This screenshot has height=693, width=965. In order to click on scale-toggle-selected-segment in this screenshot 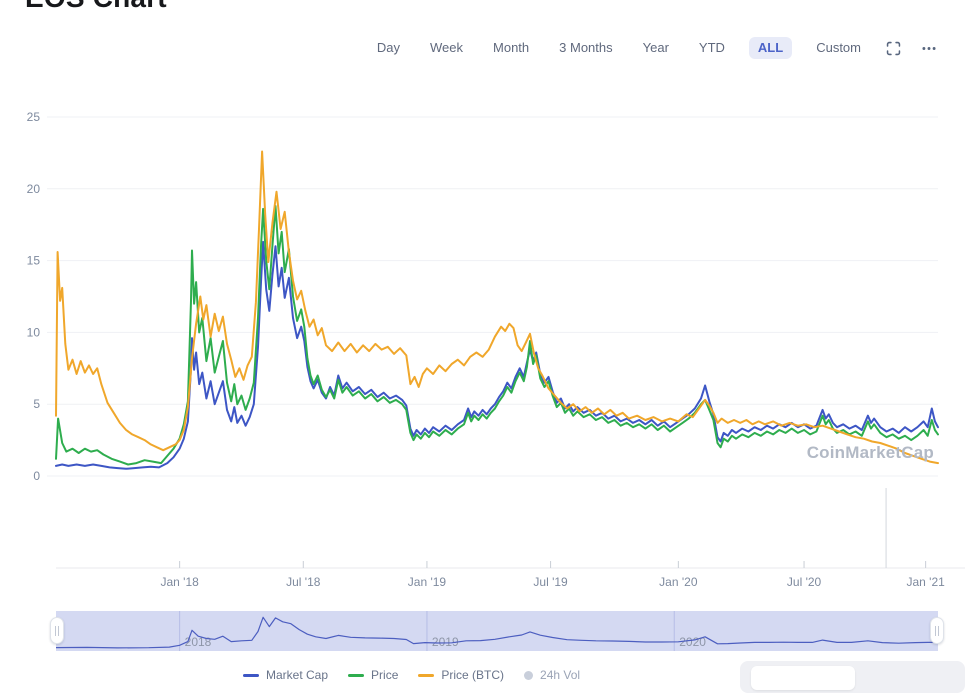, I will do `click(803, 678)`.